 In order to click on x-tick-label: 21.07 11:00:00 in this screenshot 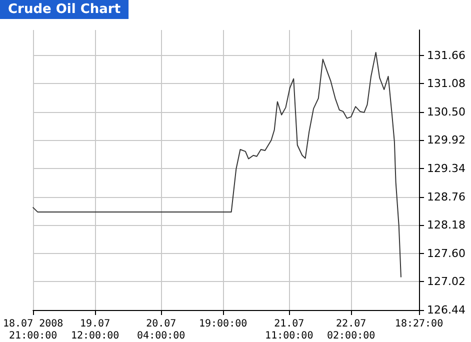, I will do `click(289, 330)`.